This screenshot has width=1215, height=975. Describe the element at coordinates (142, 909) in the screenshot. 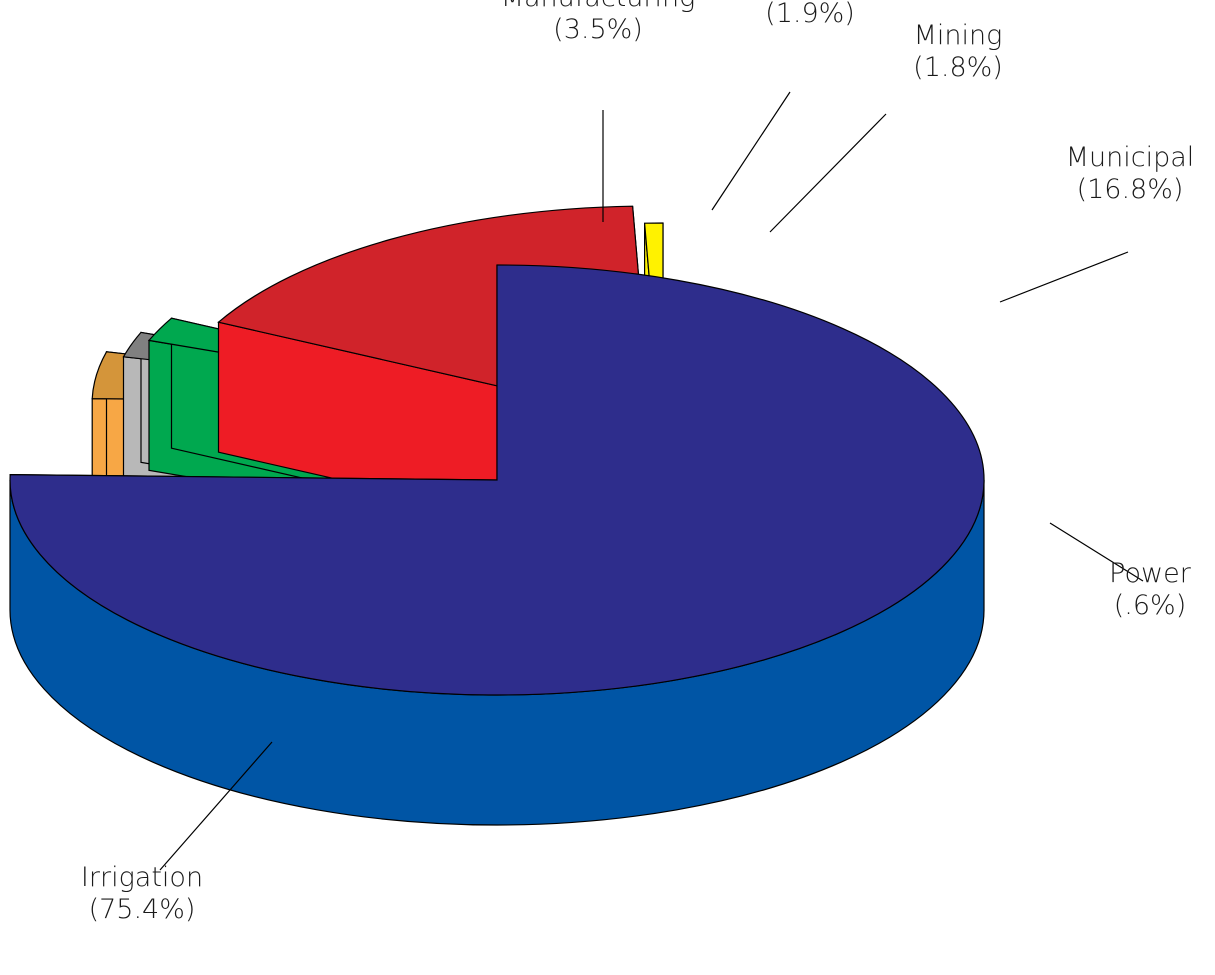

I see `irrigation-percent-label: (75.4%)` at that location.